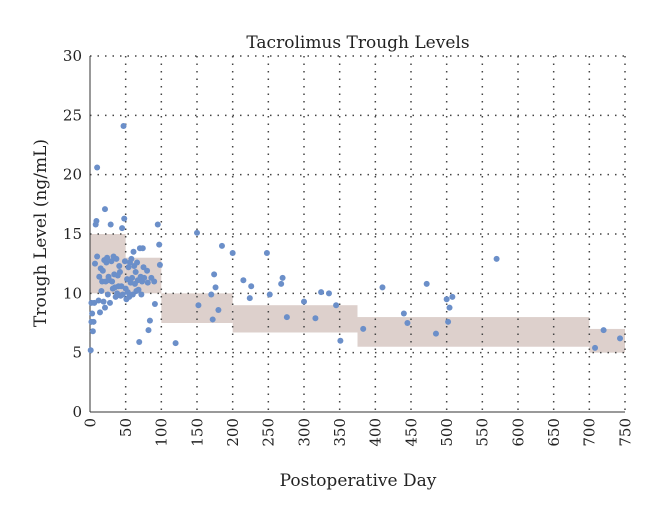  Describe the element at coordinates (197, 432) in the screenshot. I see `x-tick-label: 150` at that location.